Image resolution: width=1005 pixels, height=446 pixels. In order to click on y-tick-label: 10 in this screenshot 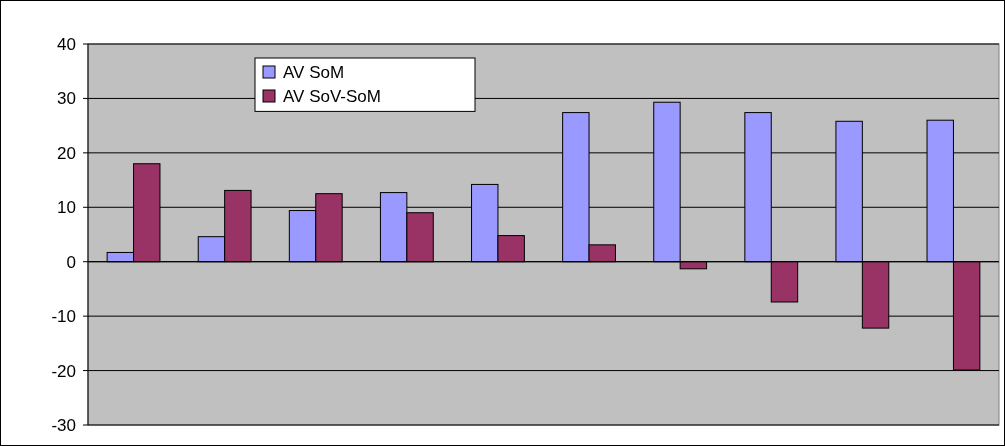, I will do `click(66, 208)`.